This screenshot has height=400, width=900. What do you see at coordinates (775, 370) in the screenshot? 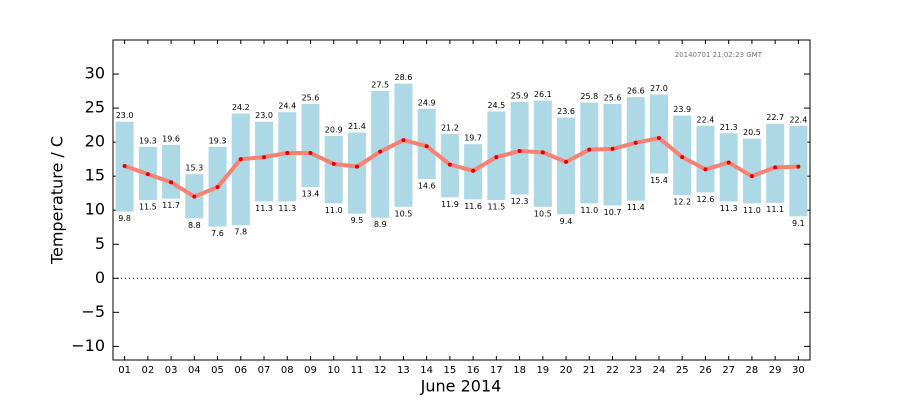
I see `x-tick-label: 29` at bounding box center [775, 370].